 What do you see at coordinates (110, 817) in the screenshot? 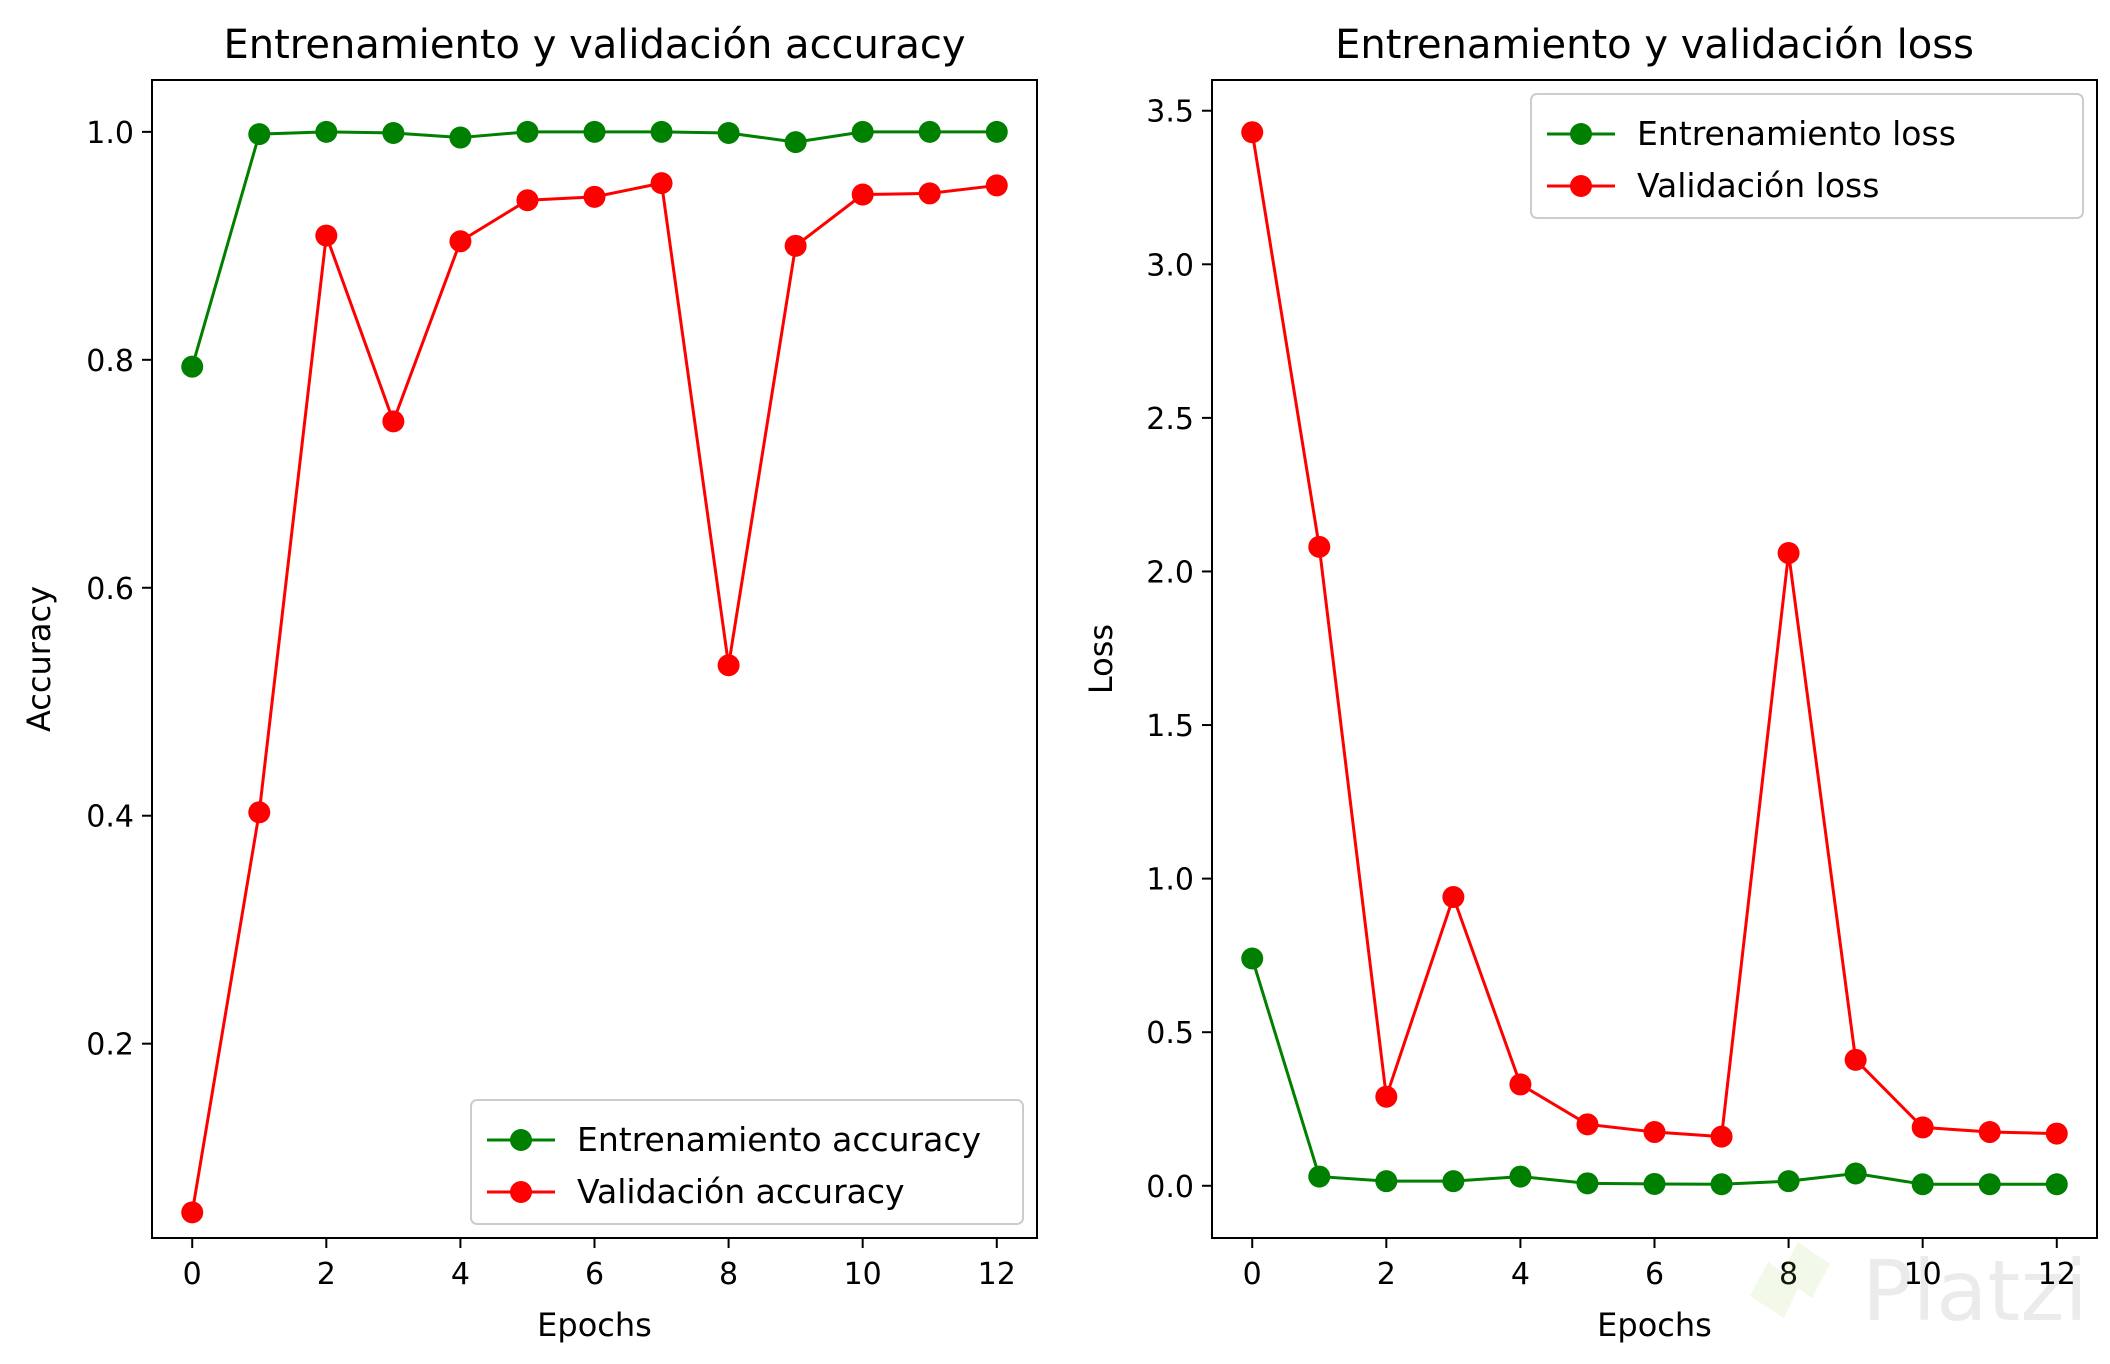
I see `y-tick-label: 0.4` at bounding box center [110, 817].